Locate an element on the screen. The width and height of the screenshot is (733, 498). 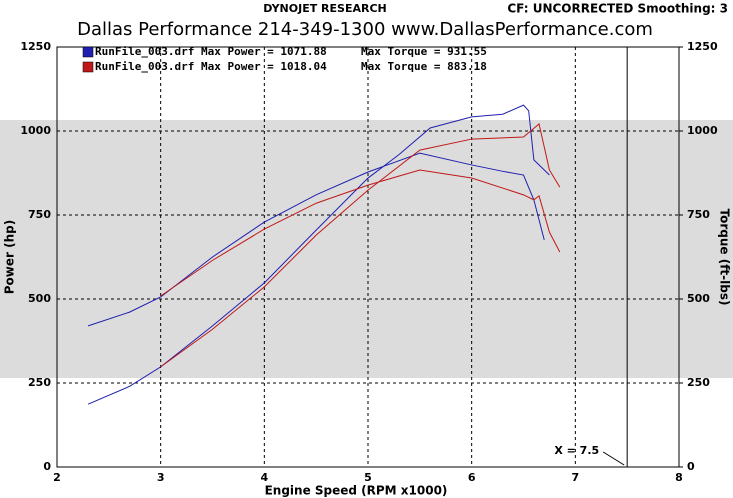
x-tick-label: 8 is located at coordinates (679, 477).